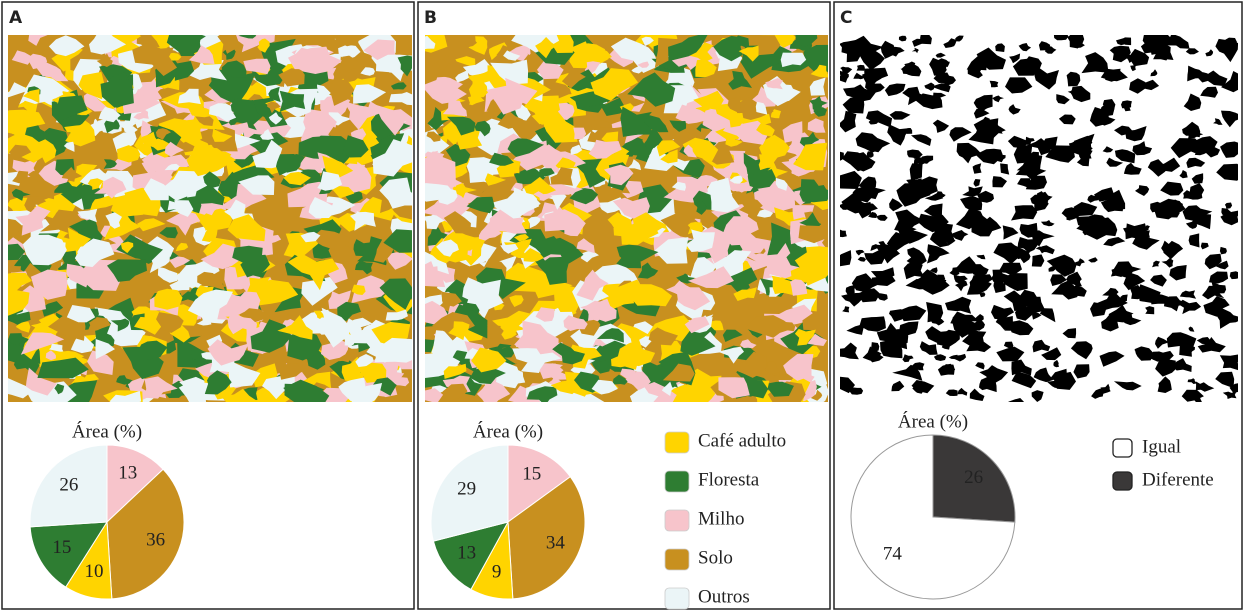 The width and height of the screenshot is (1244, 611). What do you see at coordinates (107, 431) in the screenshot?
I see `pie-title: Área (%)` at bounding box center [107, 431].